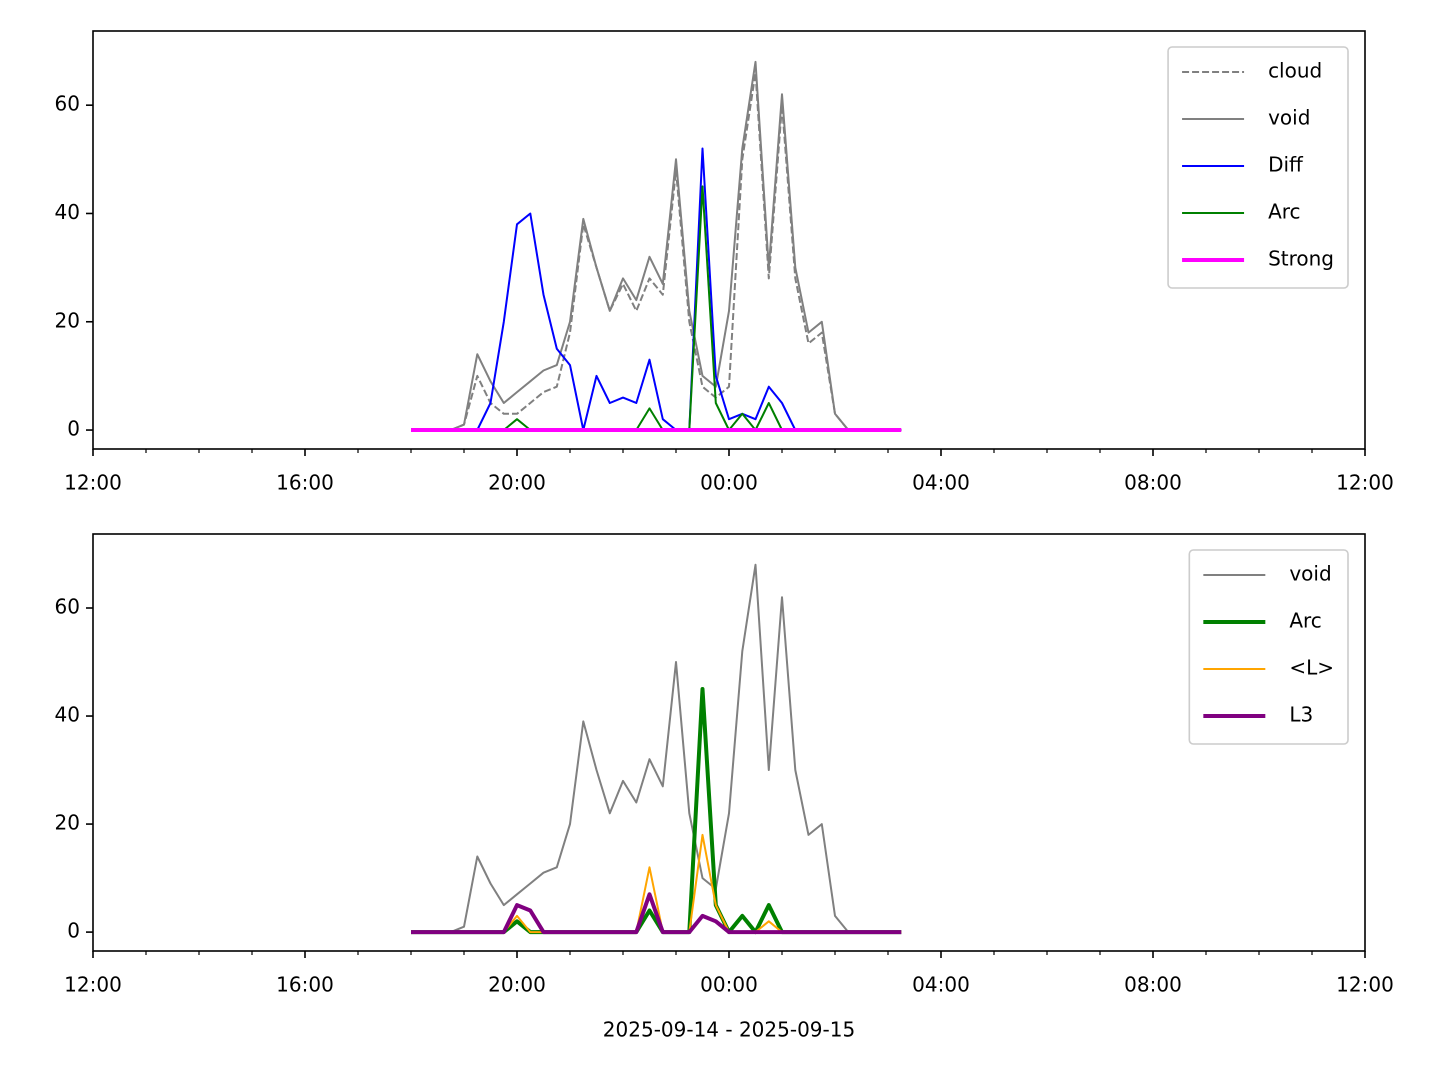 Image resolution: width=1440 pixels, height=1080 pixels. Describe the element at coordinates (1286, 165) in the screenshot. I see `legend-label: Diff` at that location.